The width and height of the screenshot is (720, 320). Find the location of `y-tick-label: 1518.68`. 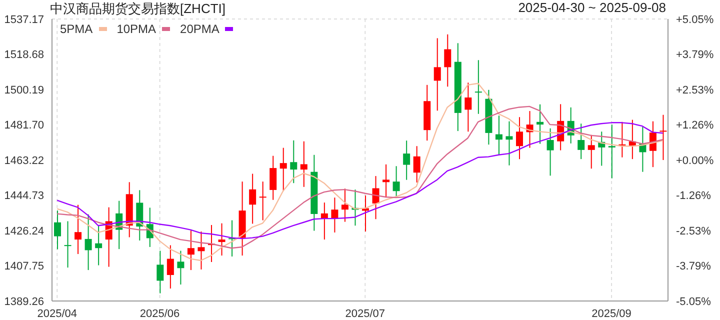

y-tick-label: 1518.68 is located at coordinates (24, 55).